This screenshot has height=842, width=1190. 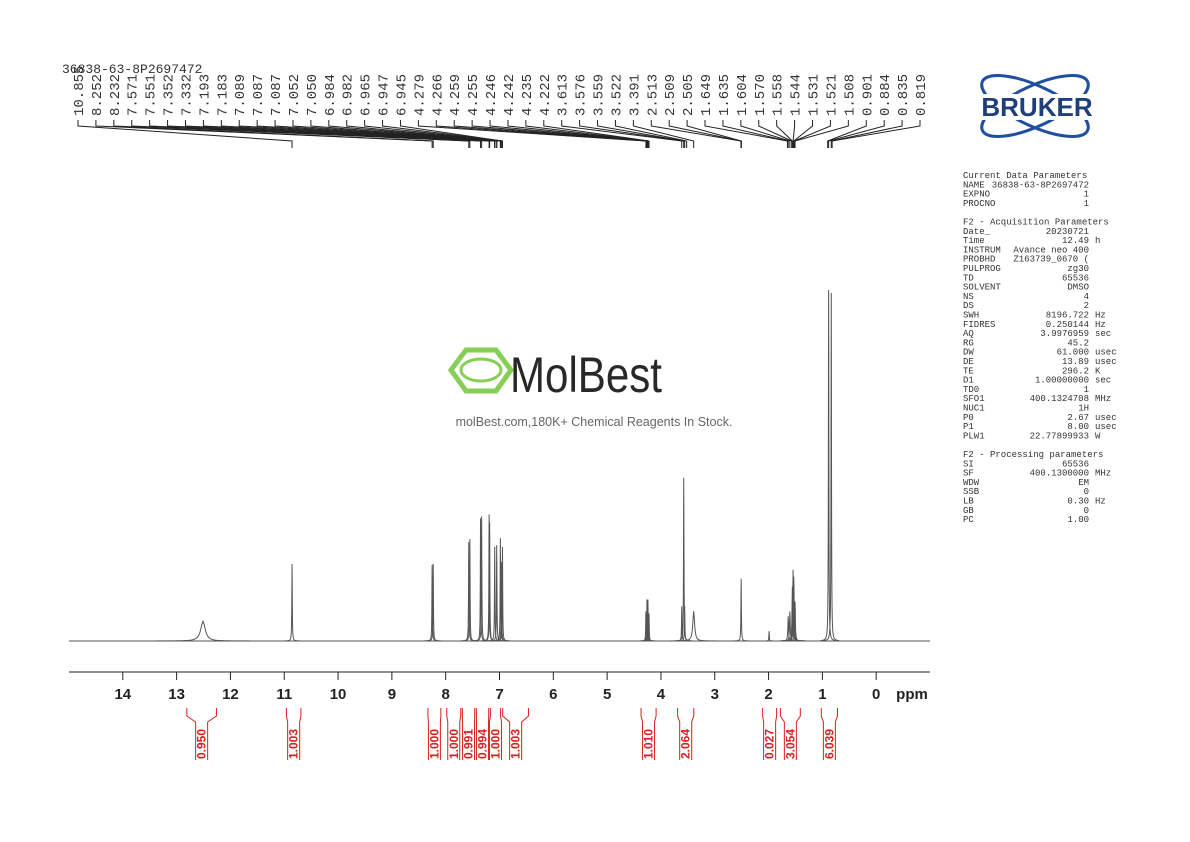 I want to click on integral-label: 1.003, so click(x=516, y=744).